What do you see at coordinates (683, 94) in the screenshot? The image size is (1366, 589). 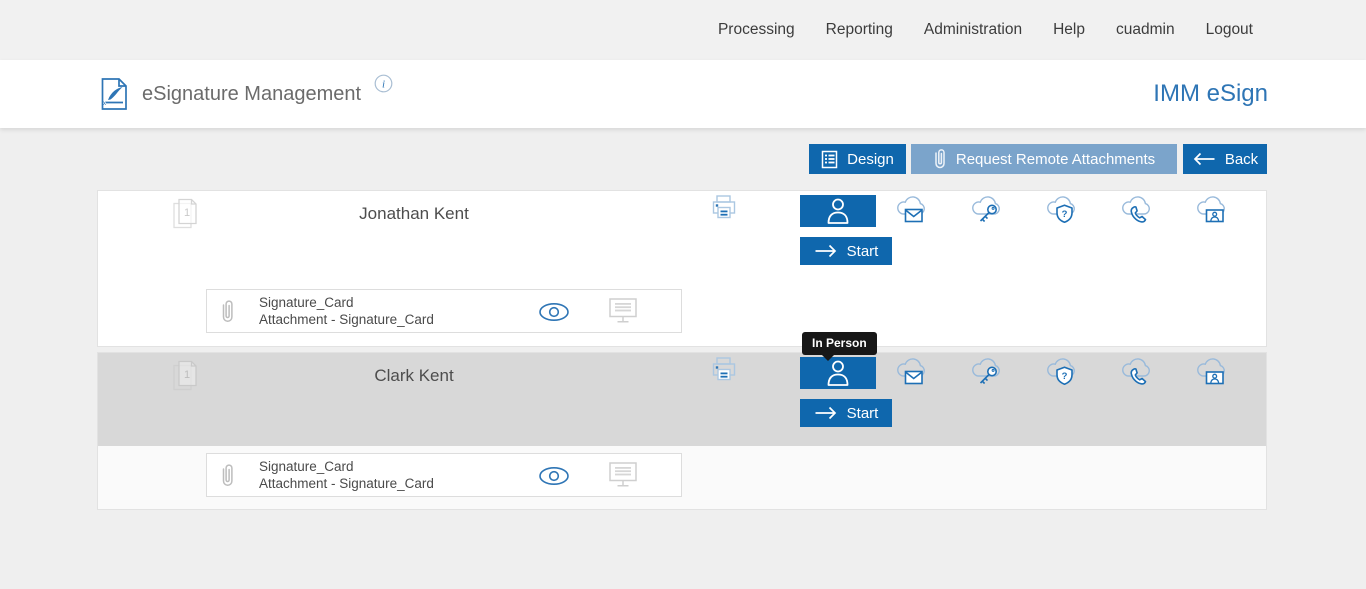 I see `app-header: x eSignature Management i IMM eSign` at bounding box center [683, 94].